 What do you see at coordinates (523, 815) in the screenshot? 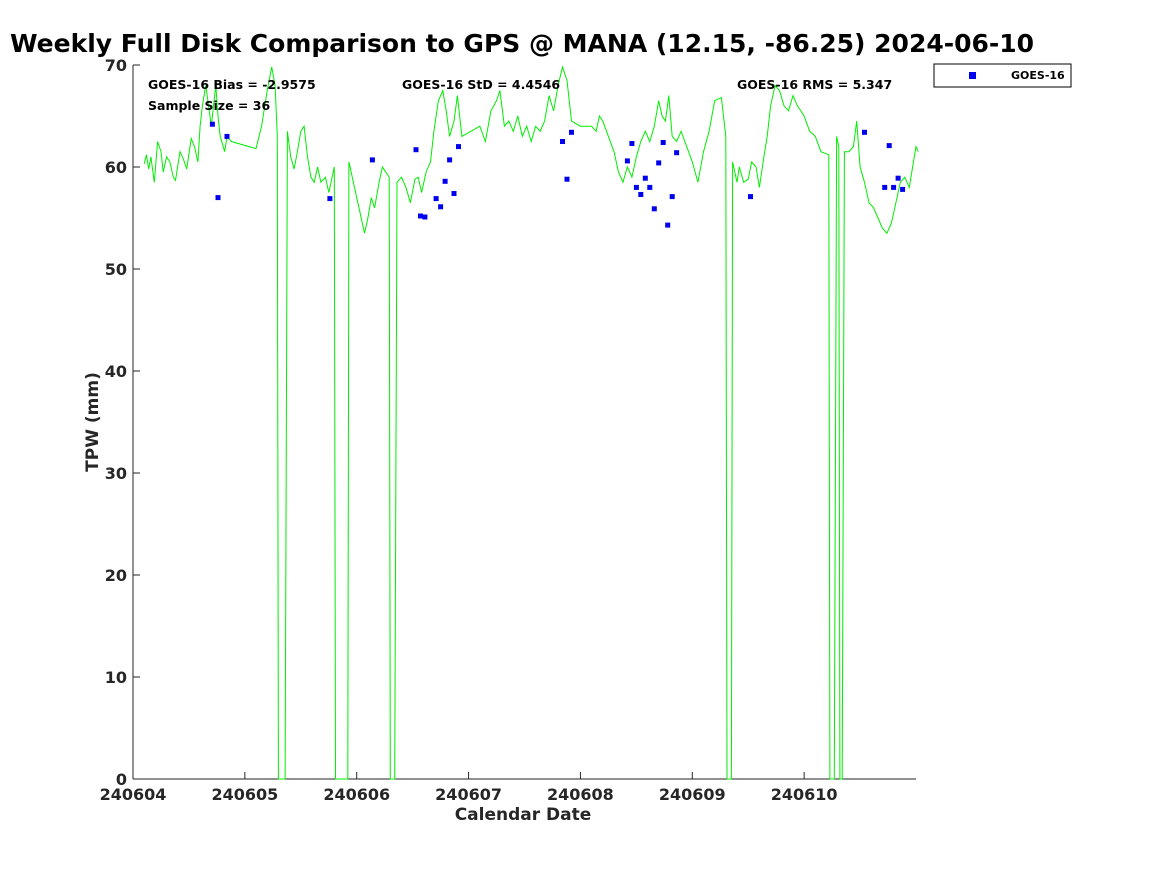
I see `x-axis-label: Calendar Date` at bounding box center [523, 815].